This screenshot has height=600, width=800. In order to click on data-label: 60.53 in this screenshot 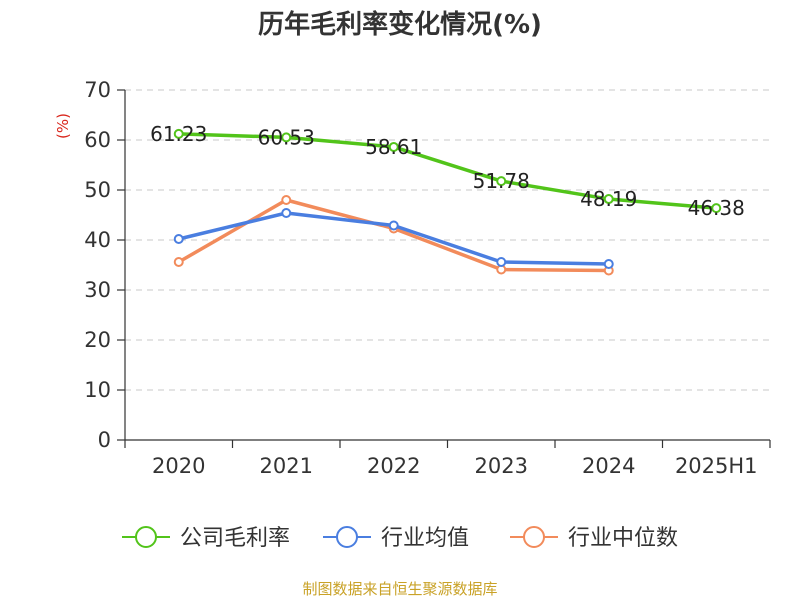, I will do `click(286, 137)`.